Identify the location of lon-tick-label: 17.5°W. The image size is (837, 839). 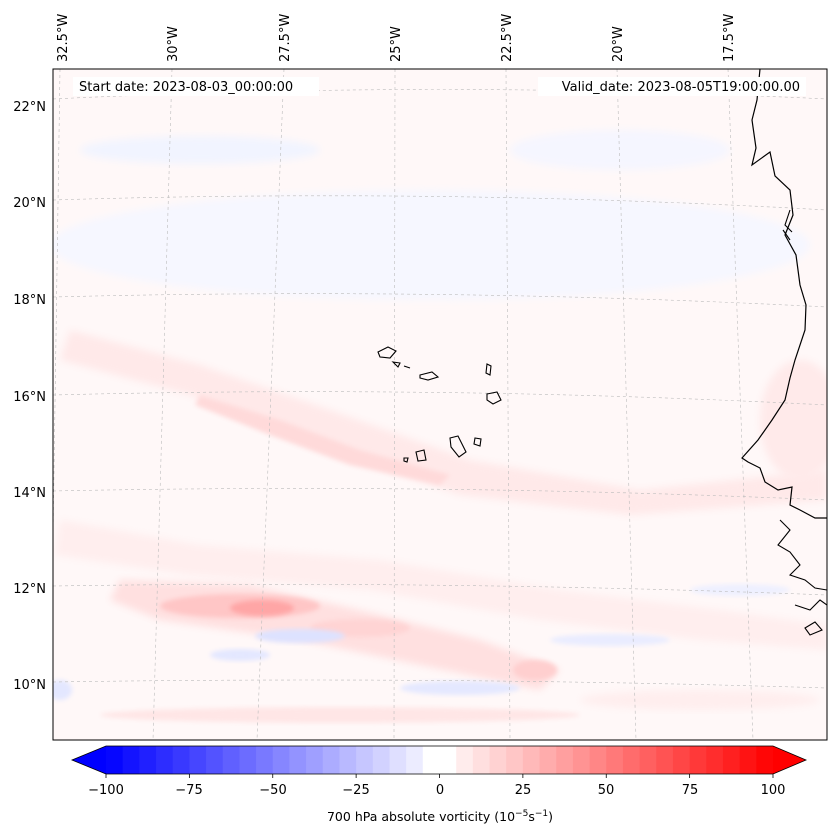
(729, 38).